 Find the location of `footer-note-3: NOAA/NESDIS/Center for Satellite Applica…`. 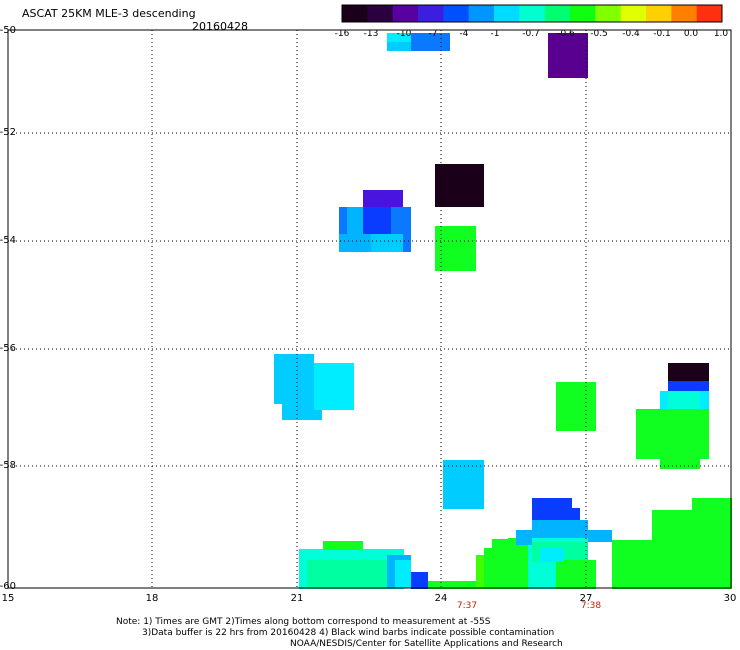

footer-note-3: NOAA/NESDIS/Center for Satellite Applica… is located at coordinates (426, 644).